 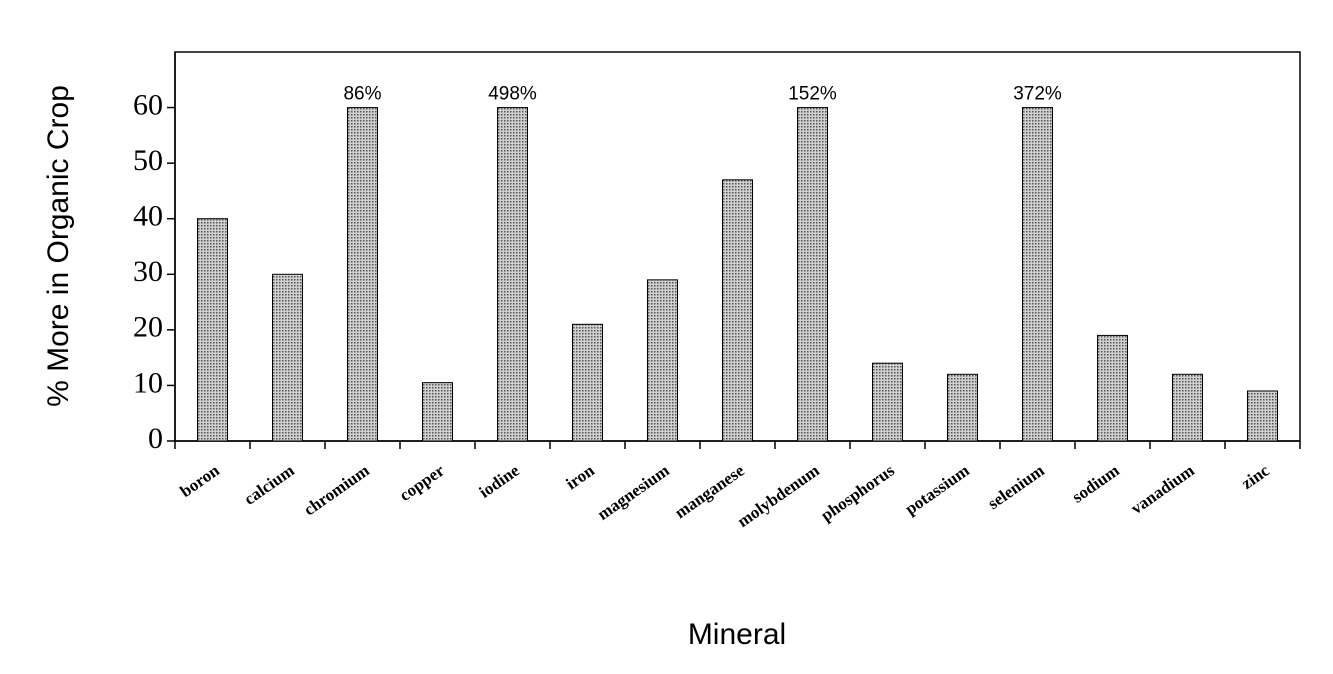 I want to click on x-tick-label: boron, so click(x=200, y=480).